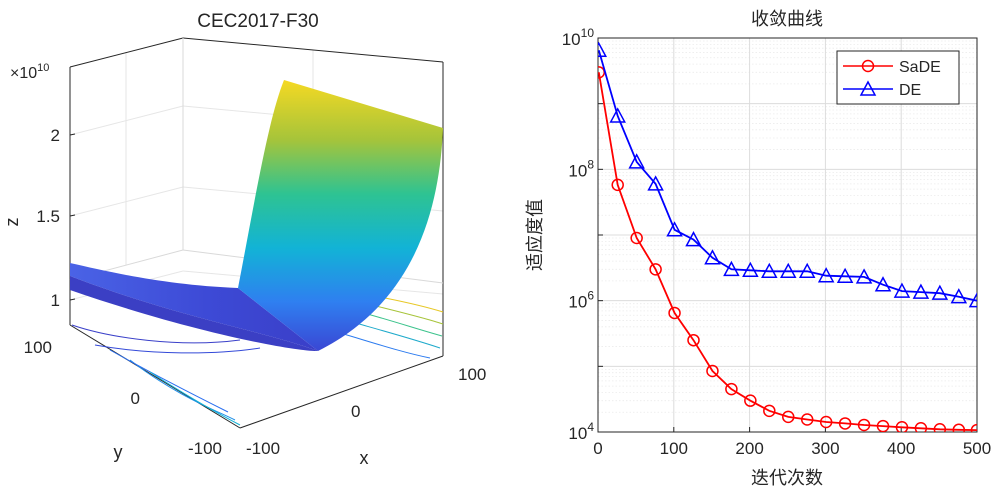 This screenshot has width=997, height=489. I want to click on y-tick-exponent: 10, so click(588, 33).